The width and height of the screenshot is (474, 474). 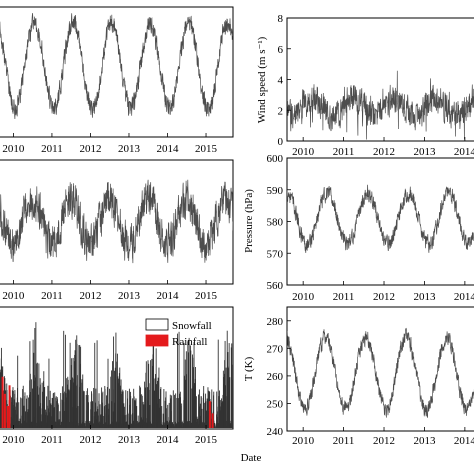 I want to click on y-tick-label: 8, so click(x=281, y=19).